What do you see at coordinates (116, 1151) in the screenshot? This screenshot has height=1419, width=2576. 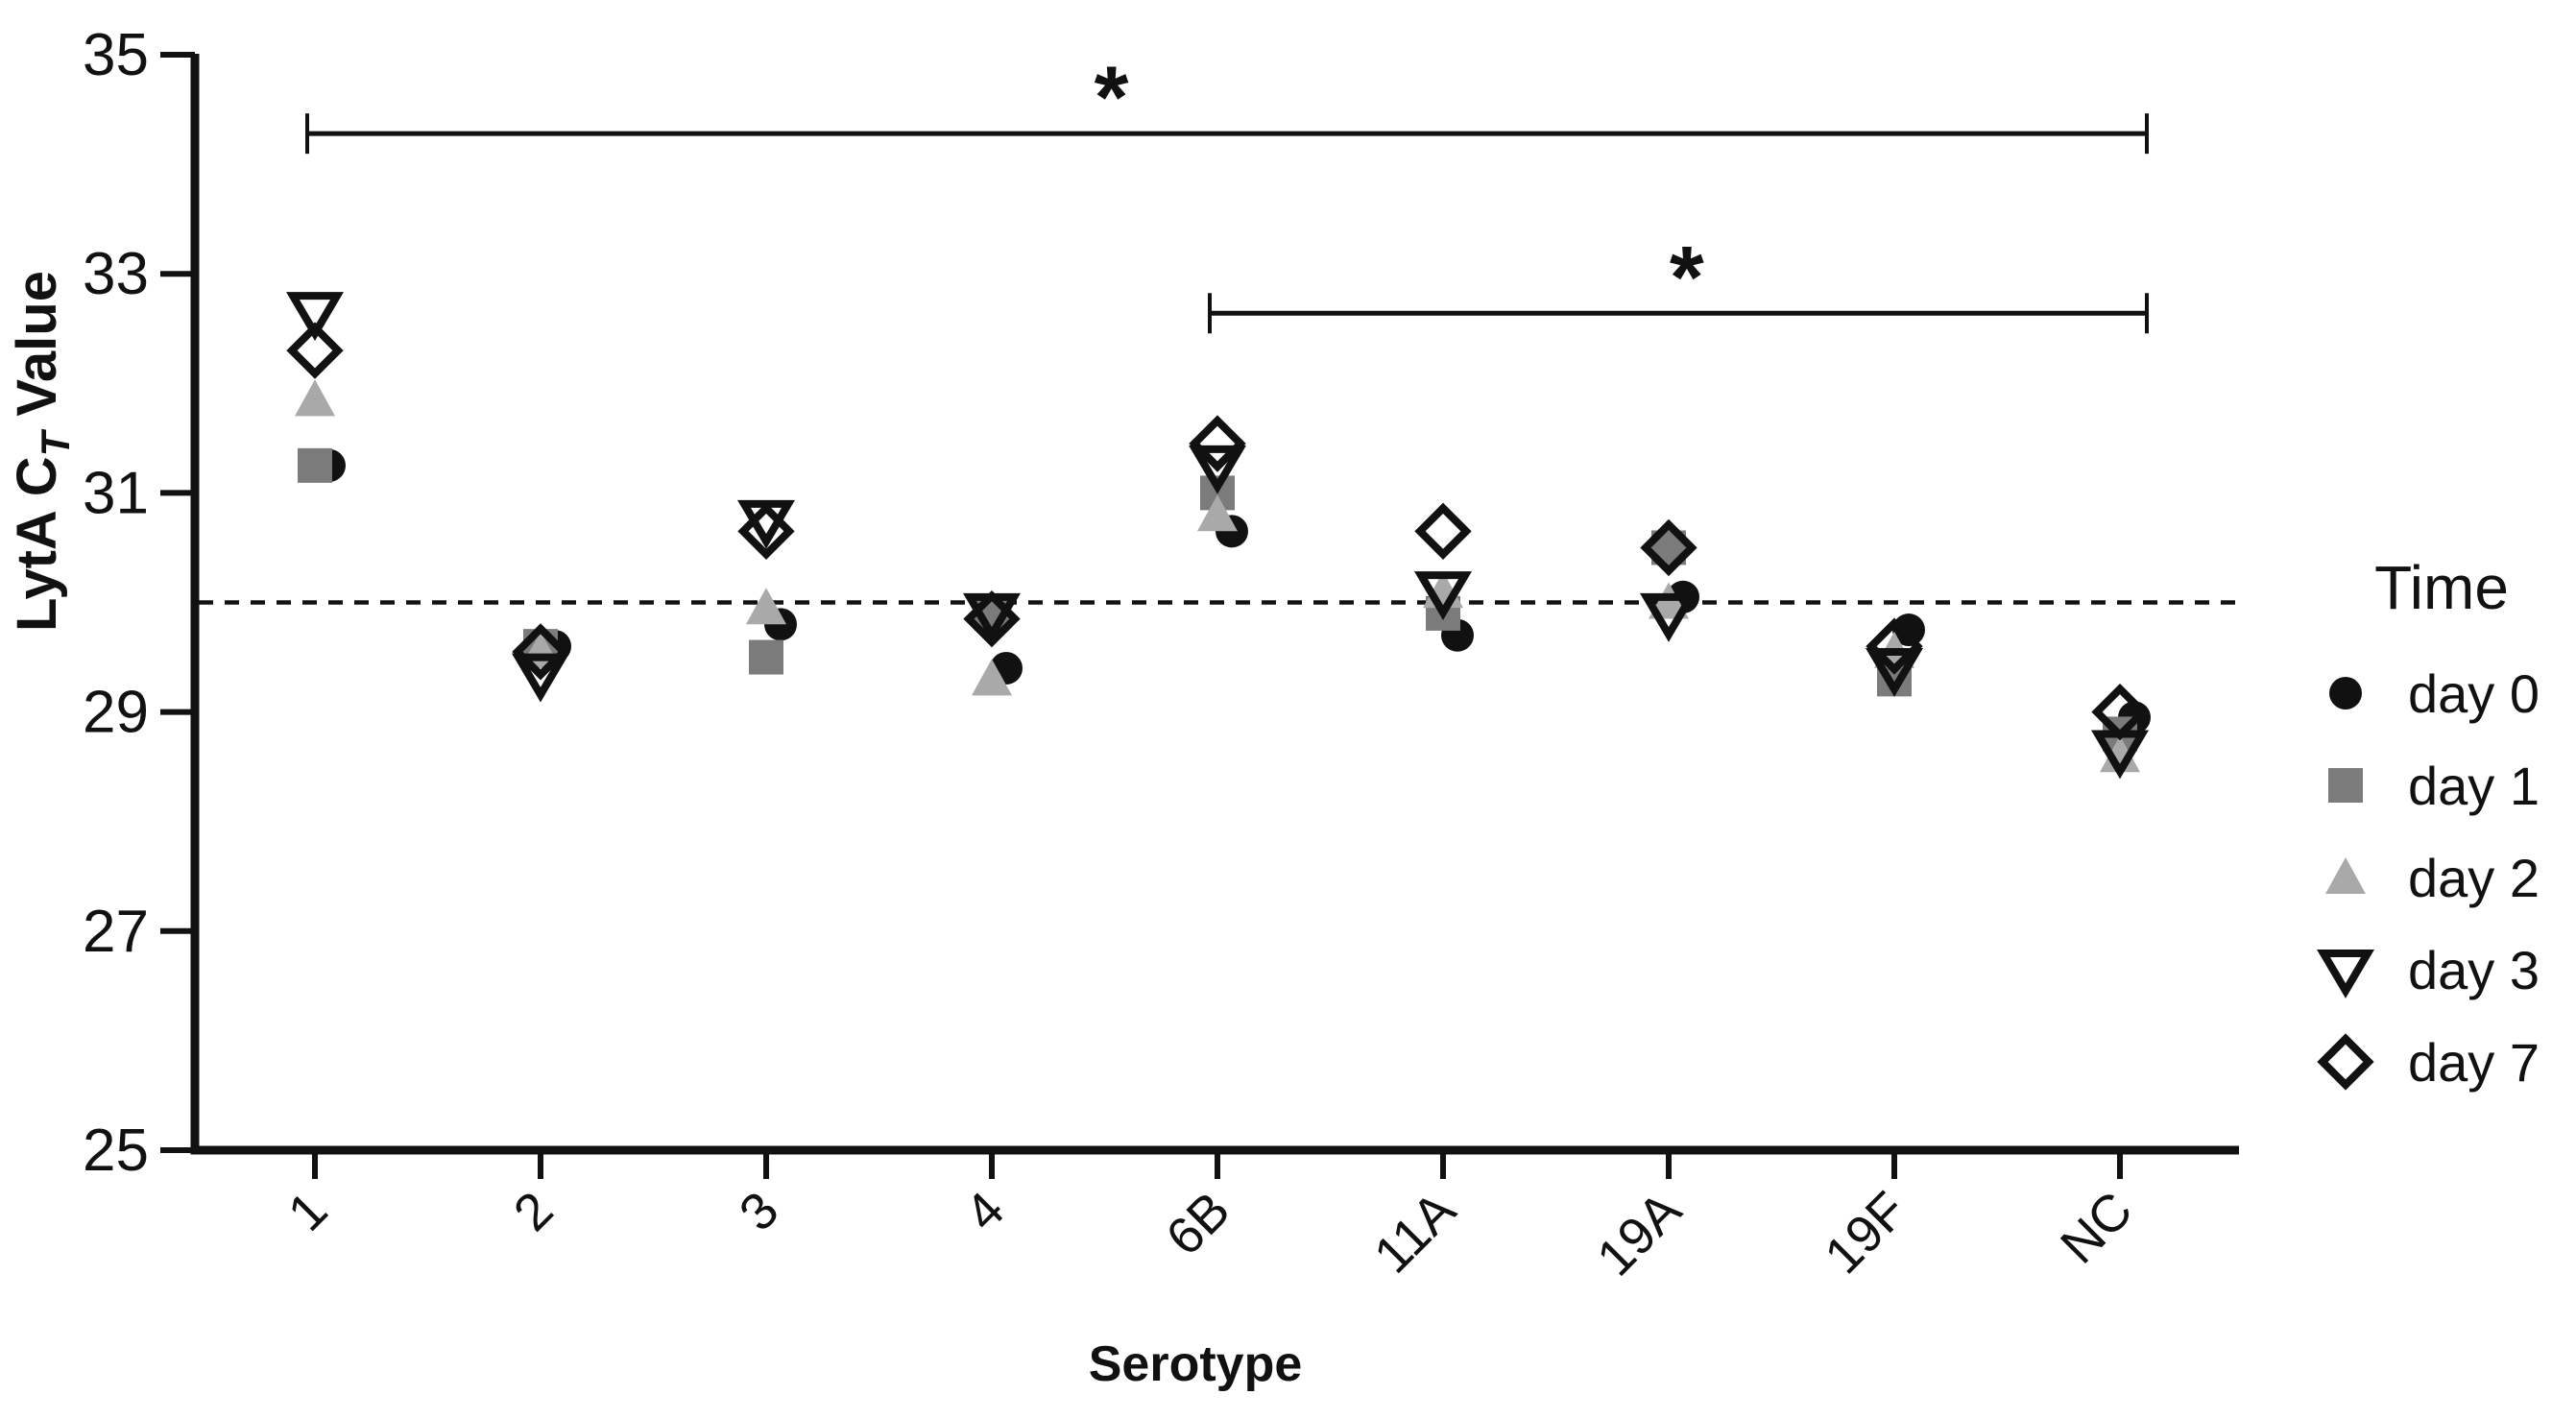 I see `y-tick-label: 25` at bounding box center [116, 1151].